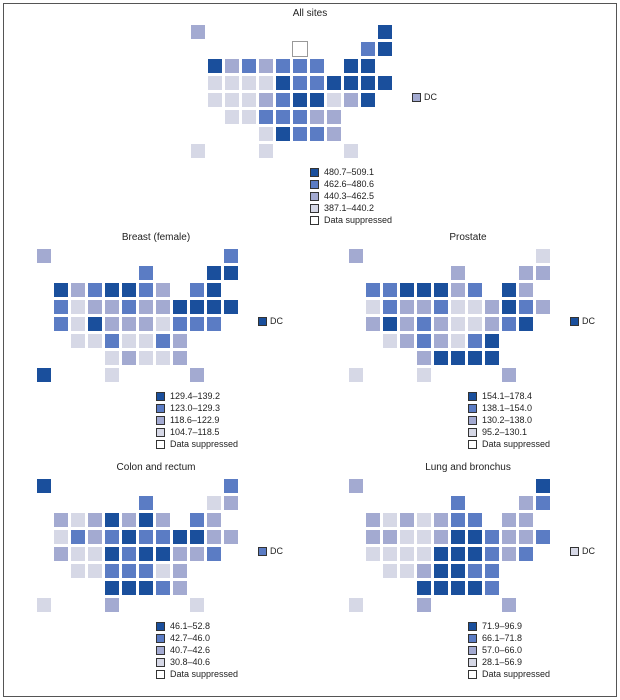 The image size is (620, 700). I want to click on state-hi, so click(44, 375).